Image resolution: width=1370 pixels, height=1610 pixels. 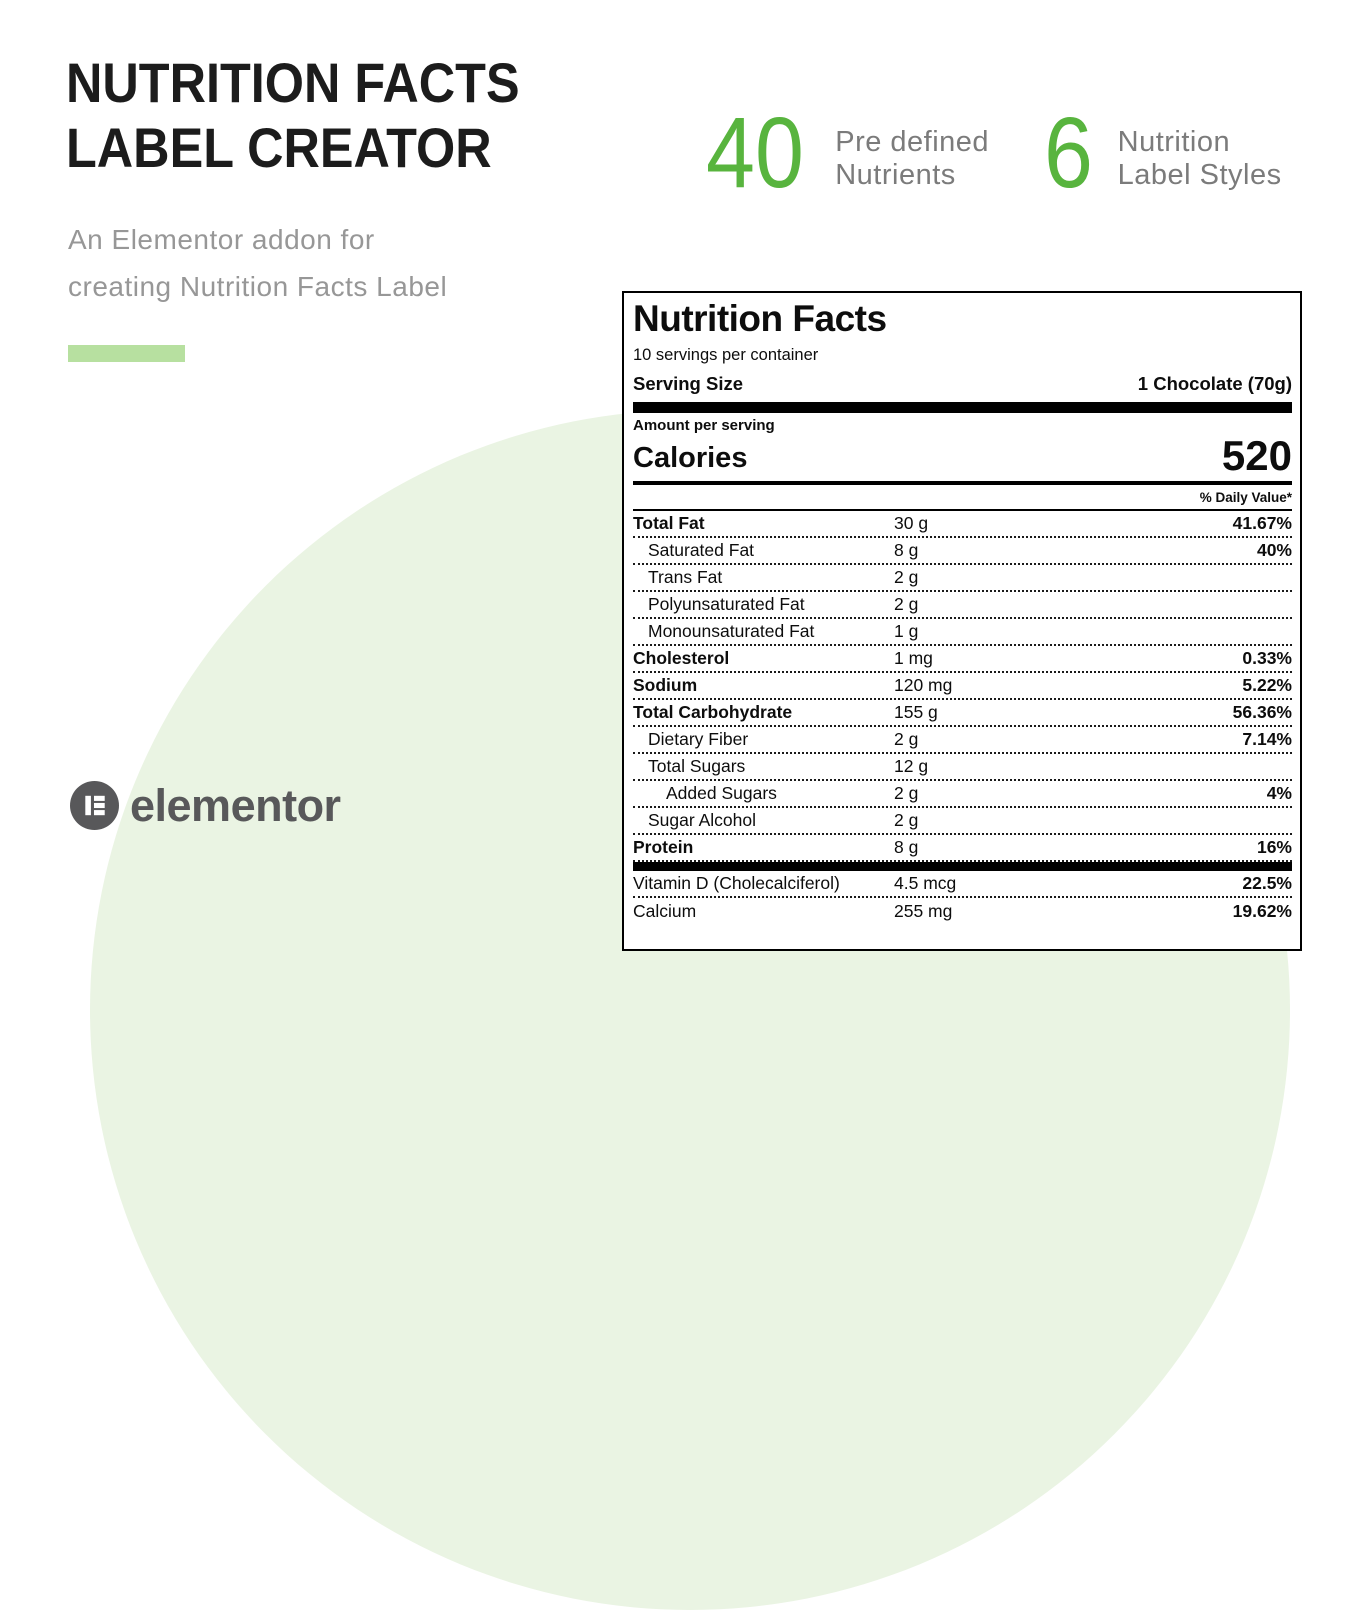 I want to click on page-title: NUTRITION FACTS LABEL CREATOR, so click(x=293, y=115).